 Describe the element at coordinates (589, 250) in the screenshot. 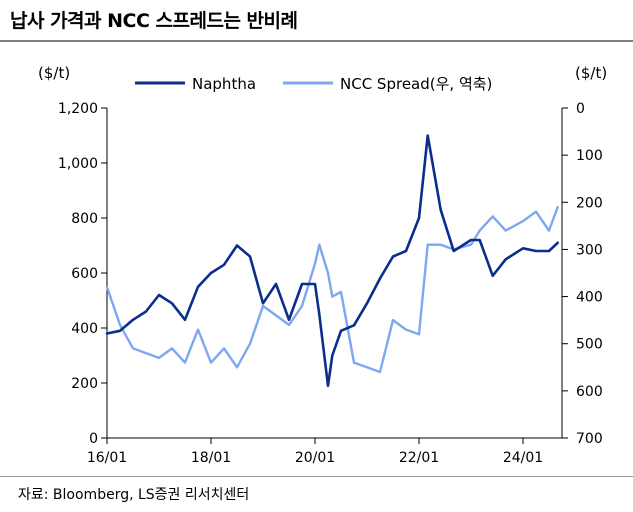

I see `right-tick-label: 300` at that location.